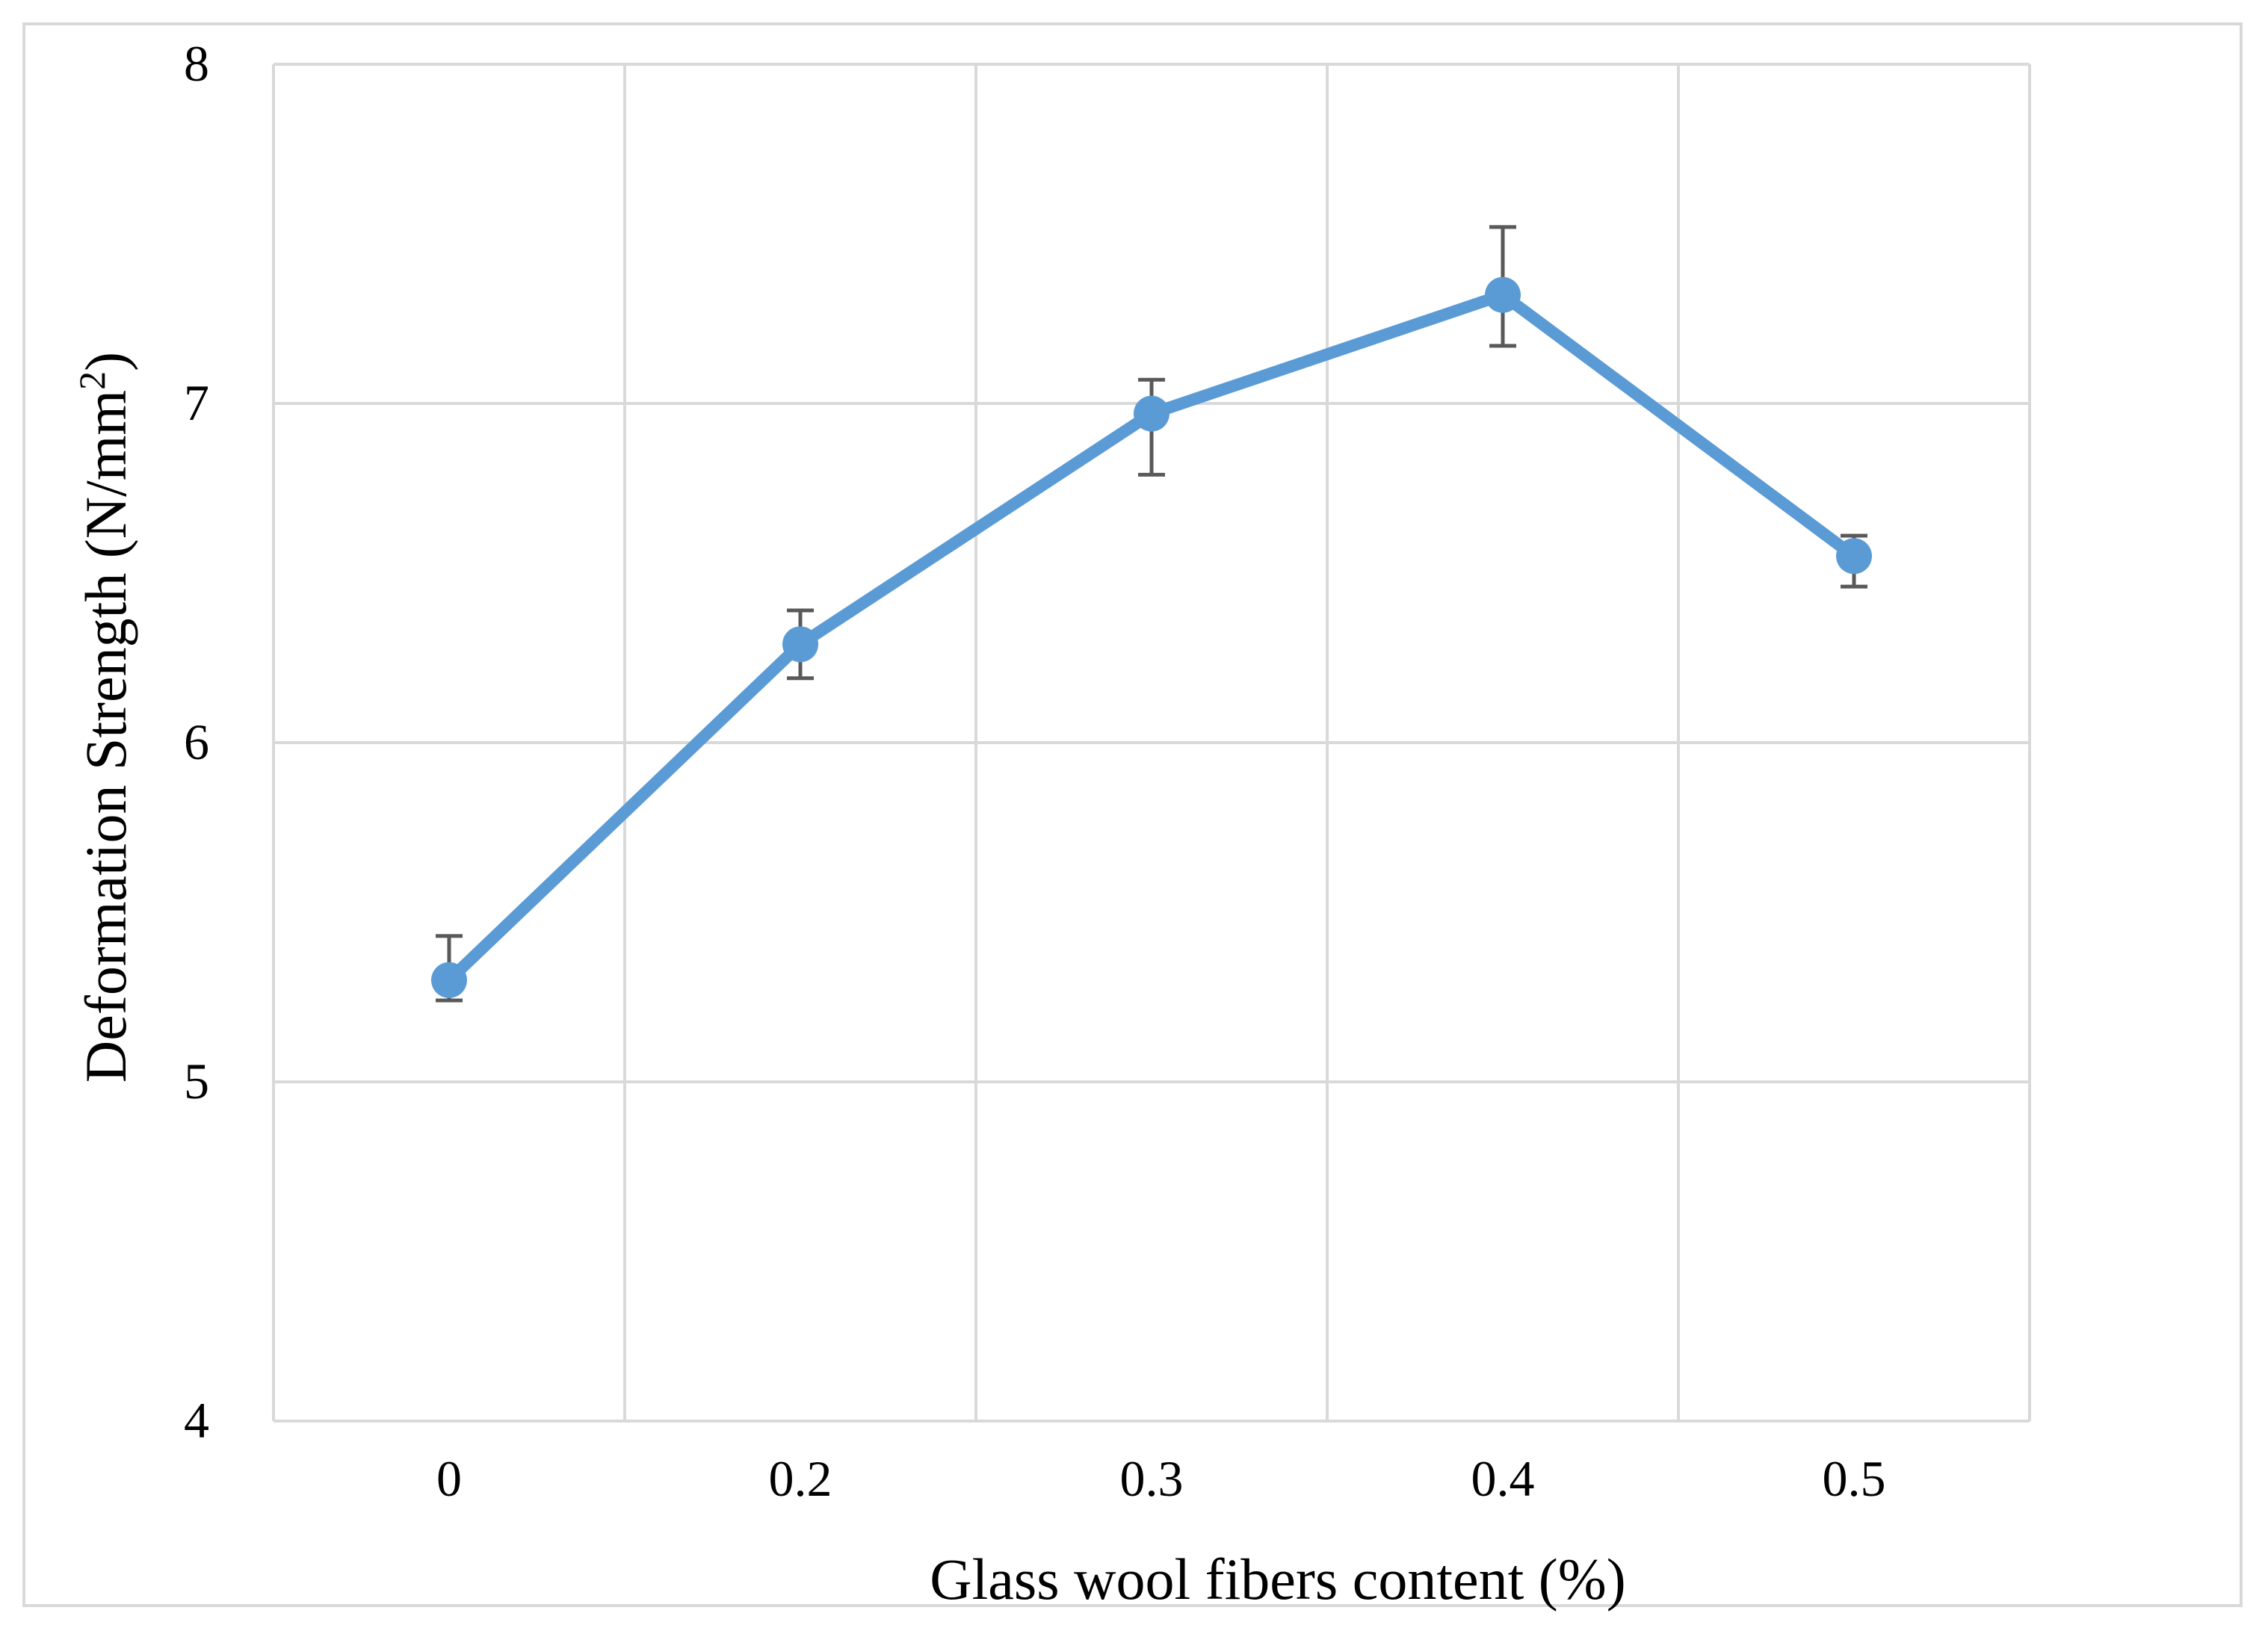 The image size is (2268, 1631). Describe the element at coordinates (1277, 1579) in the screenshot. I see `x-axis-title: Glass wool fibers content (%)` at that location.